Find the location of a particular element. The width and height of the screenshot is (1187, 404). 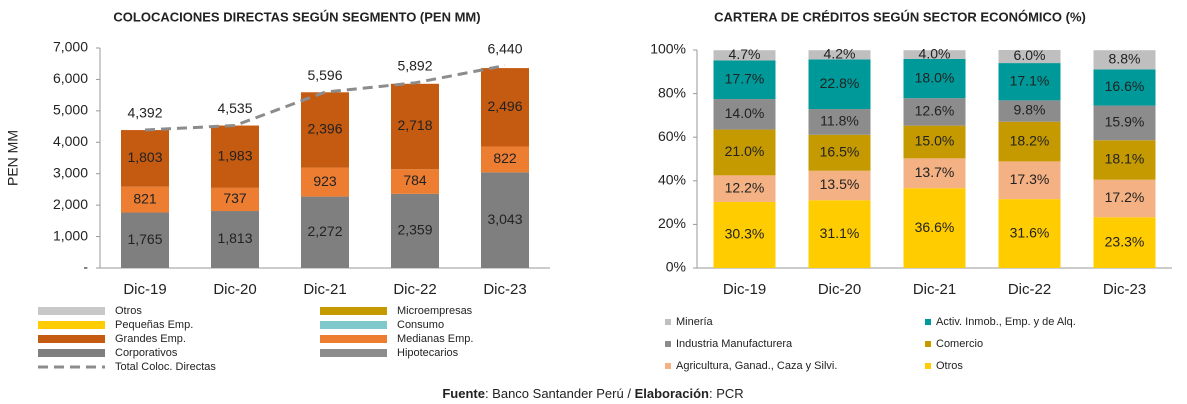

y-tick-label: 80% is located at coordinates (672, 92).